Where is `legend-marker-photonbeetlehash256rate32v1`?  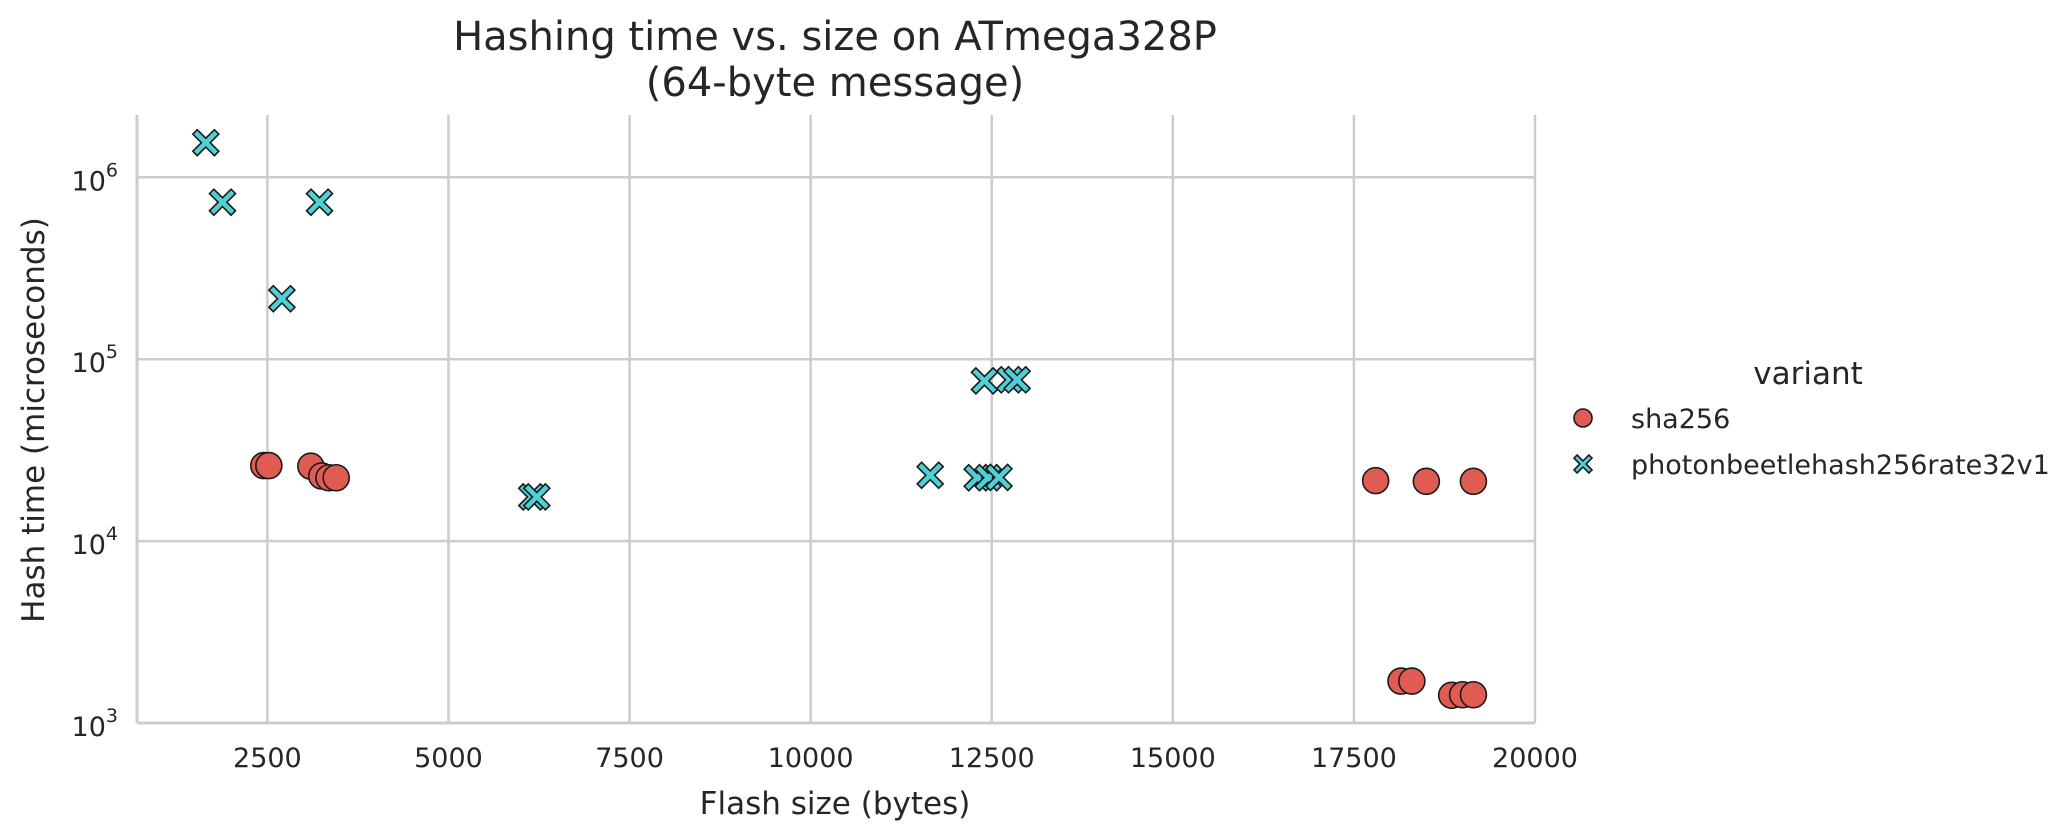 legend-marker-photonbeetlehash256rate32v1 is located at coordinates (1583, 464).